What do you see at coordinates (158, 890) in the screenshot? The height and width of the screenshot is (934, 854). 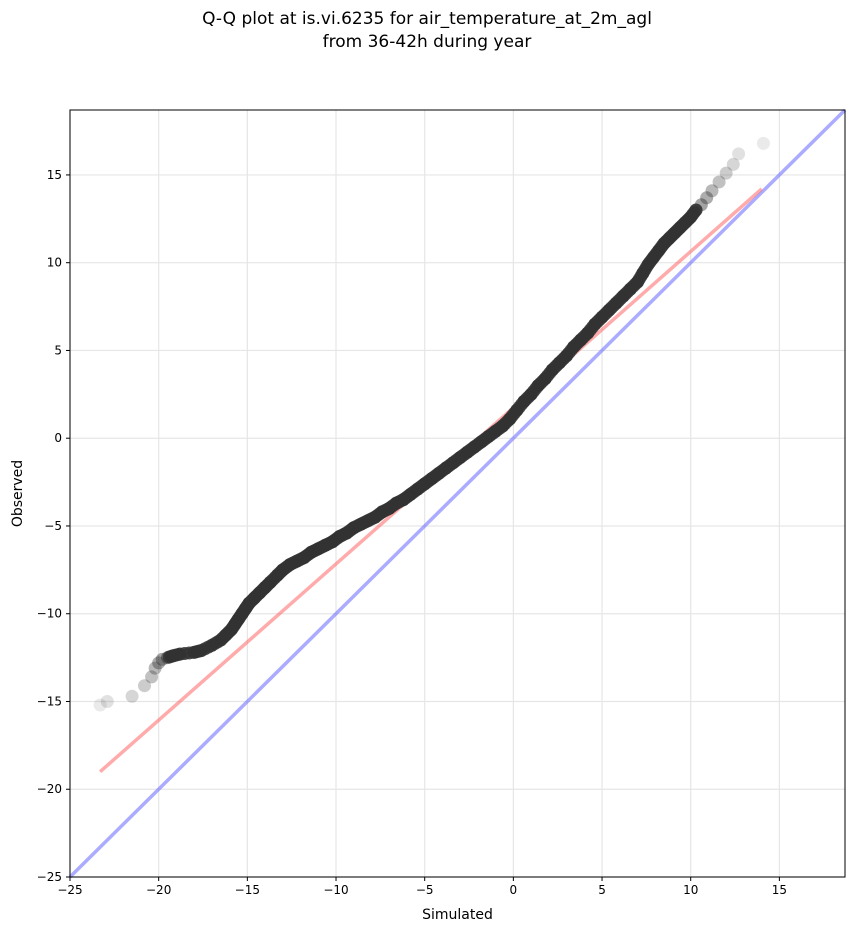 I see `x-tick-label: −20` at bounding box center [158, 890].